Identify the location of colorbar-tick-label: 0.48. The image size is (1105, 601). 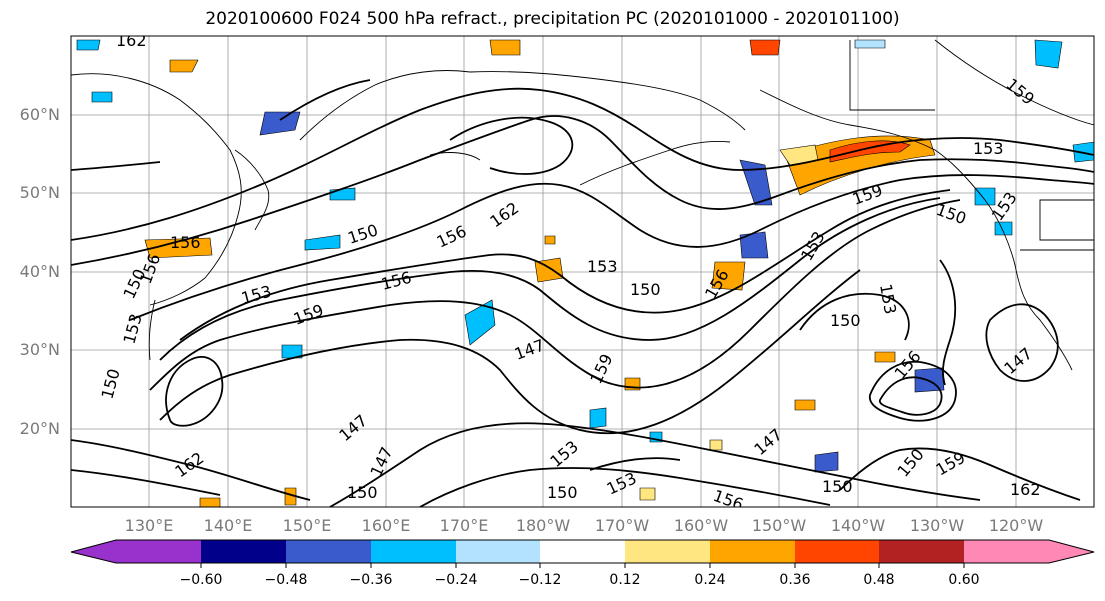
(879, 580).